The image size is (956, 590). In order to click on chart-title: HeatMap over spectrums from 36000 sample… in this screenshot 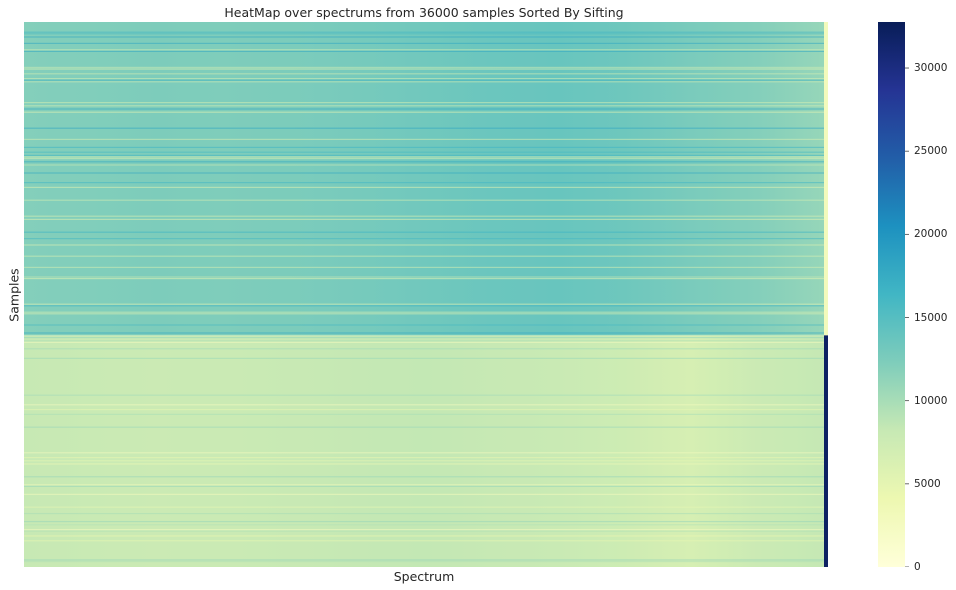, I will do `click(424, 12)`.